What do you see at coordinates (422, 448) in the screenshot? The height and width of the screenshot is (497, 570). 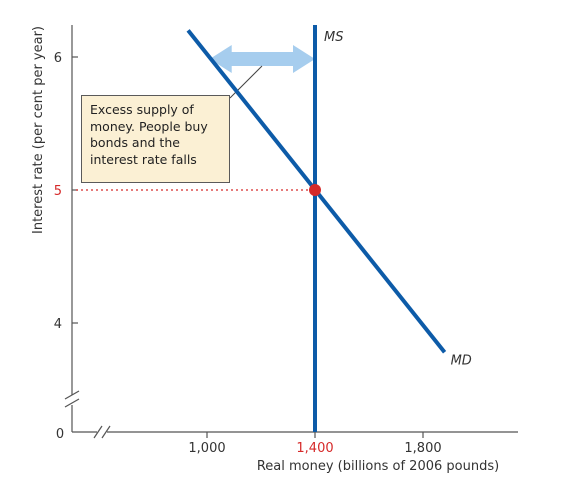 I see `x-tick-label: 1,800` at bounding box center [422, 448].